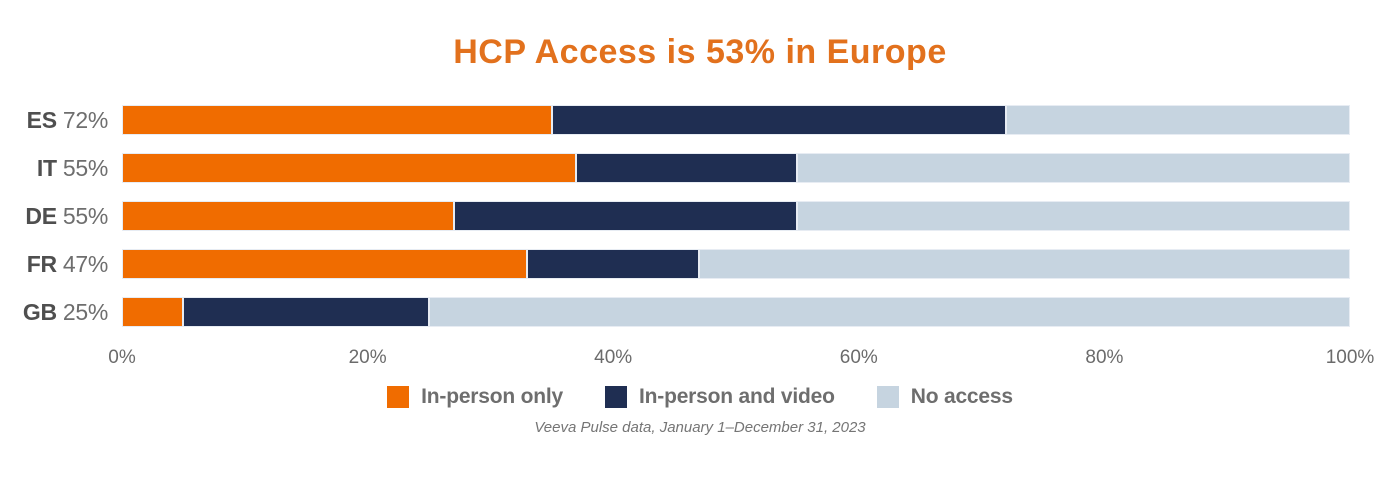  I want to click on bar-row-gb: GB 25%, so click(700, 312).